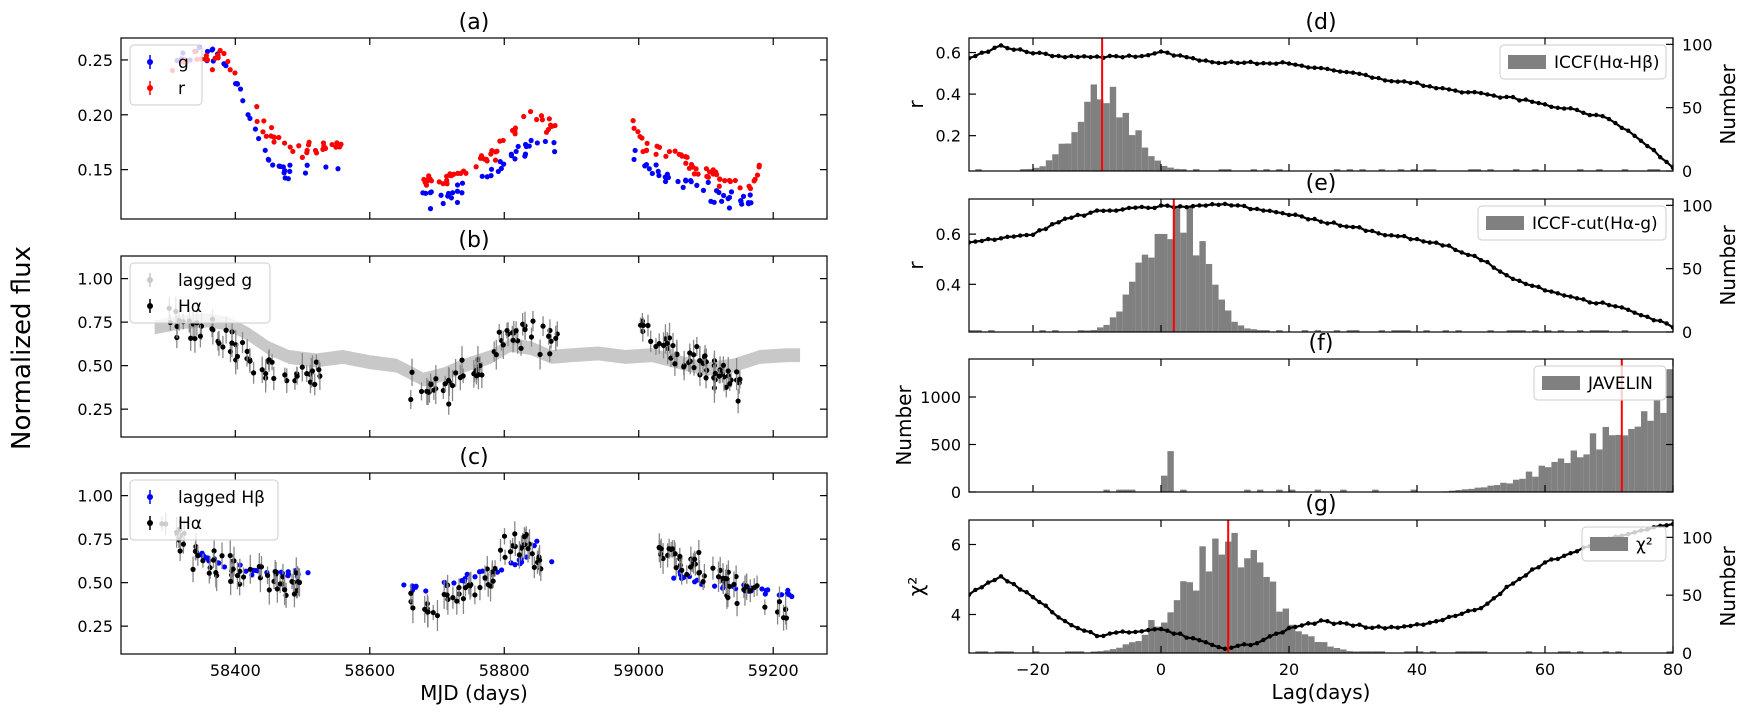 This screenshot has width=1742, height=715. What do you see at coordinates (1545, 669) in the screenshot?
I see `x-tick-label: 60` at bounding box center [1545, 669].